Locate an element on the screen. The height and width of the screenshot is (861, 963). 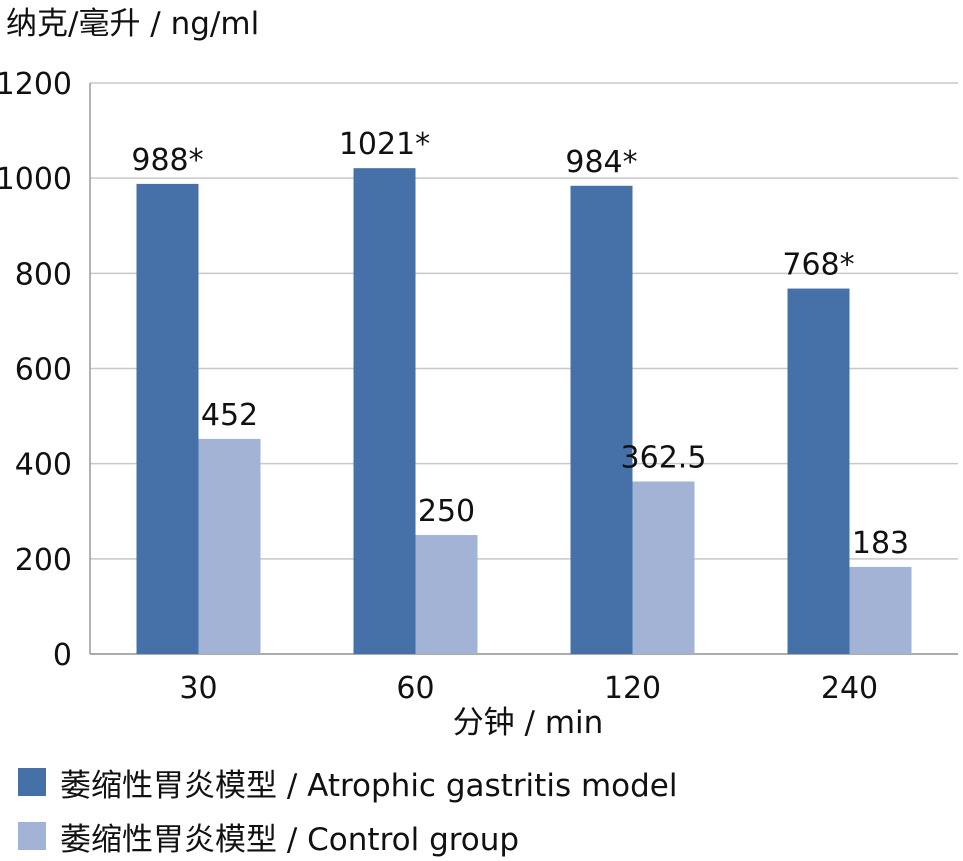
data-label-atrophic-60: 1021* is located at coordinates (384, 144).